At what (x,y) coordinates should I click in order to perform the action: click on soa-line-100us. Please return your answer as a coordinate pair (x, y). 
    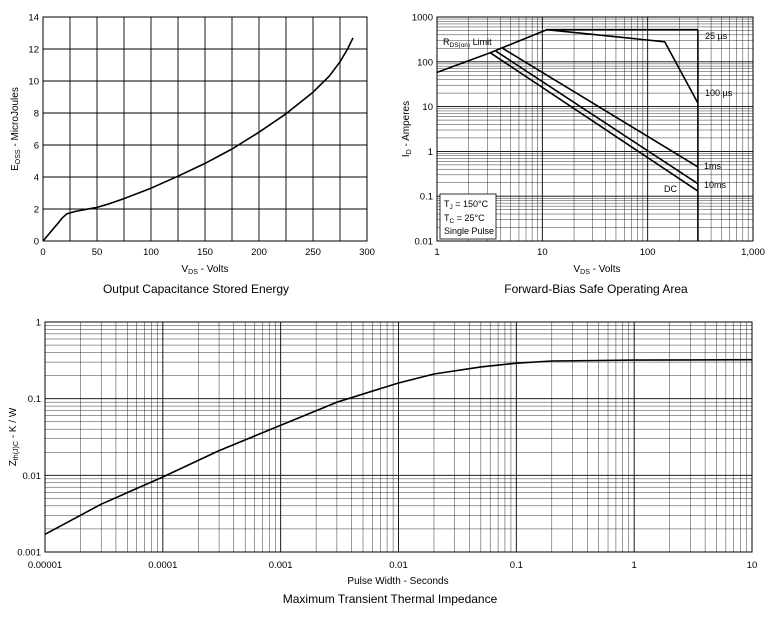
    Looking at the image, I should click on (622, 66).